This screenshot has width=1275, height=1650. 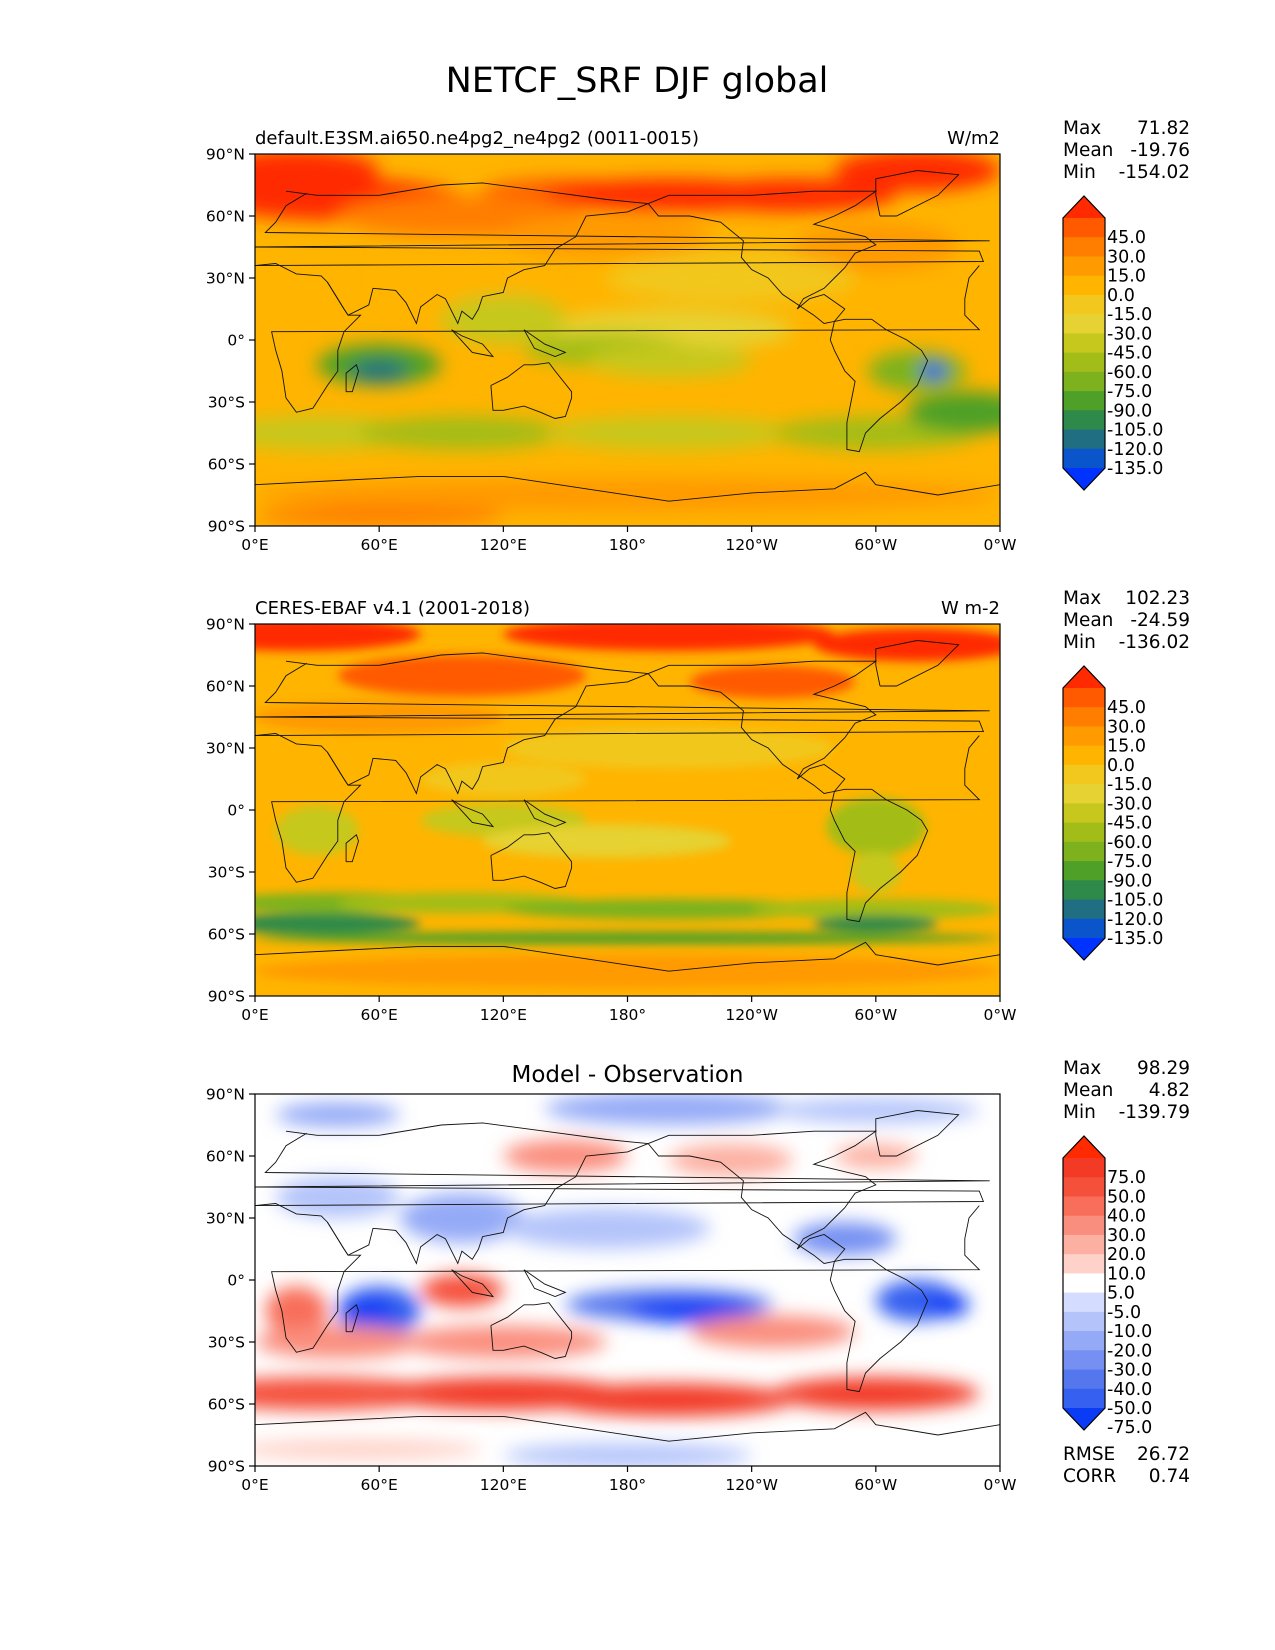 I want to click on stat-value: 0.74, so click(x=1169, y=1476).